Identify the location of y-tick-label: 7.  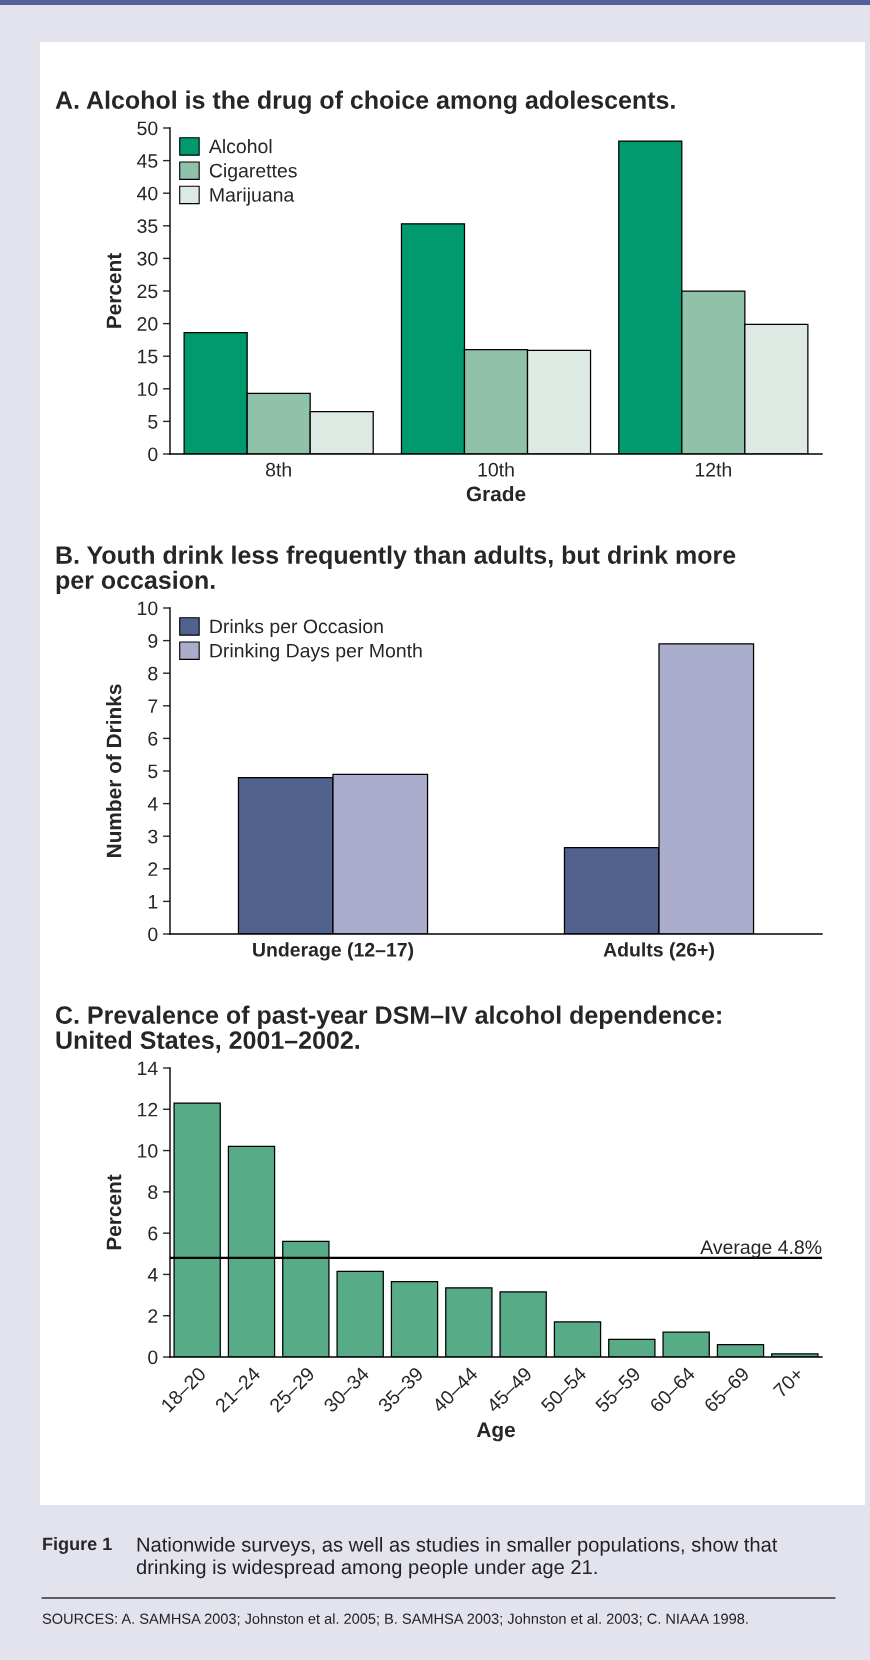
(153, 706).